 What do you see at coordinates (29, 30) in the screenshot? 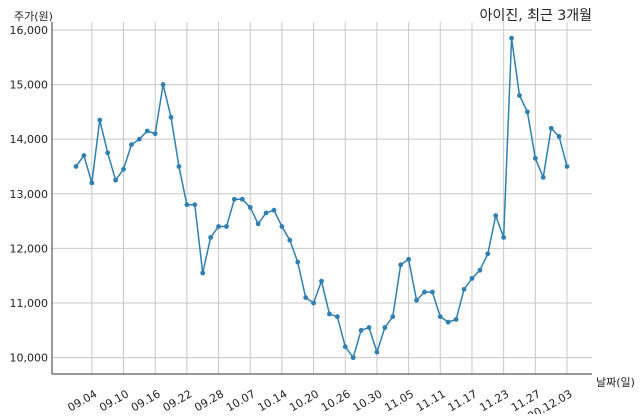
I see `y-tick-label: 16,000` at bounding box center [29, 30].